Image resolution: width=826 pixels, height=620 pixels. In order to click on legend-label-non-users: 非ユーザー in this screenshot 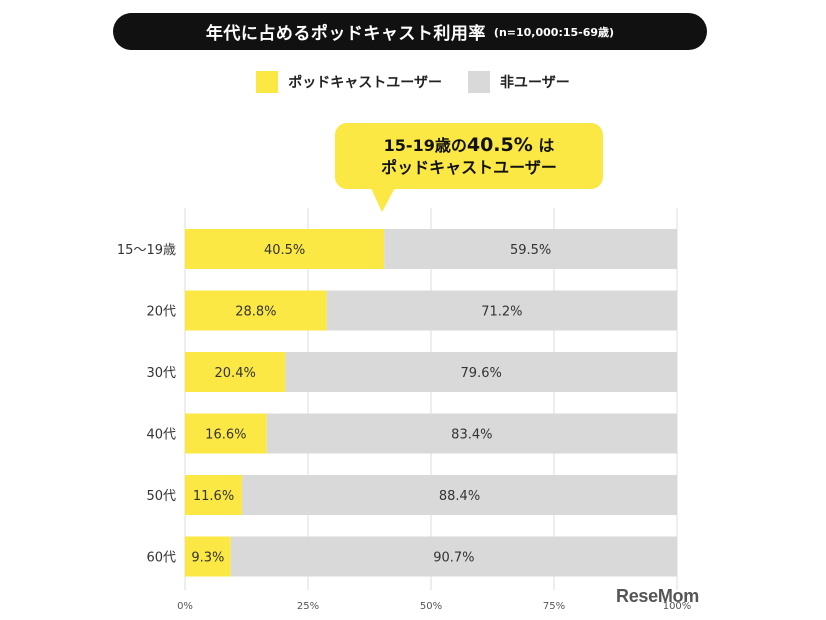, I will do `click(535, 83)`.